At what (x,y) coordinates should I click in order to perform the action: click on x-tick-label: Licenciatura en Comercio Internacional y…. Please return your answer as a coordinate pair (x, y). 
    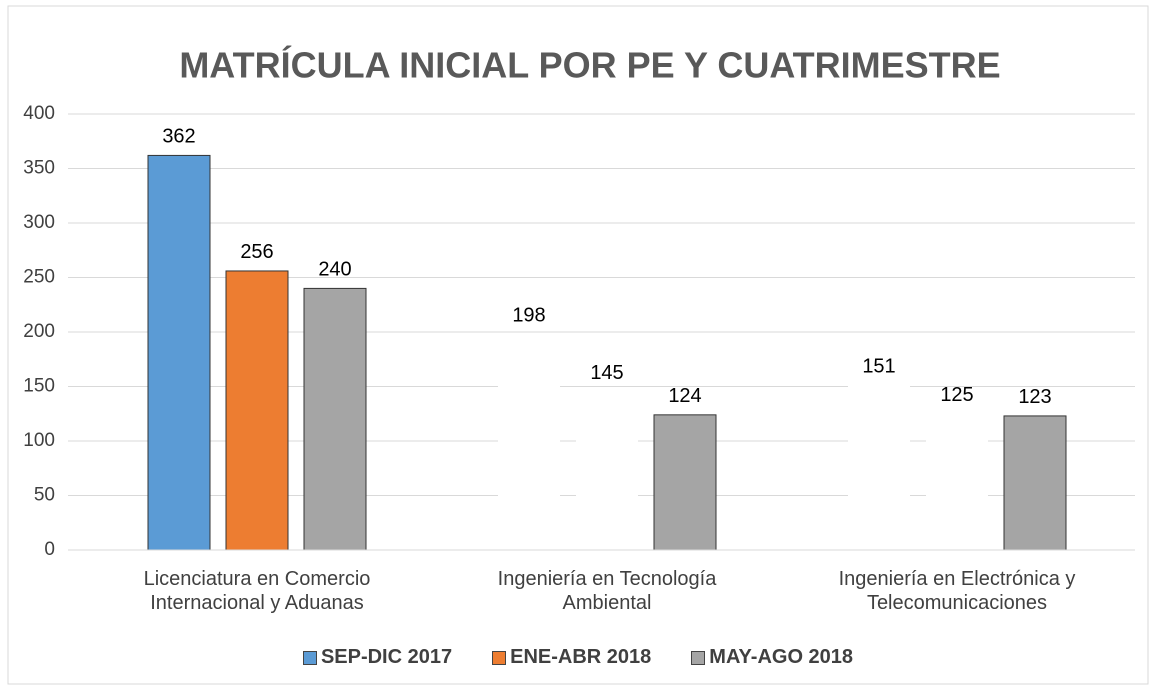
    Looking at the image, I should click on (257, 591).